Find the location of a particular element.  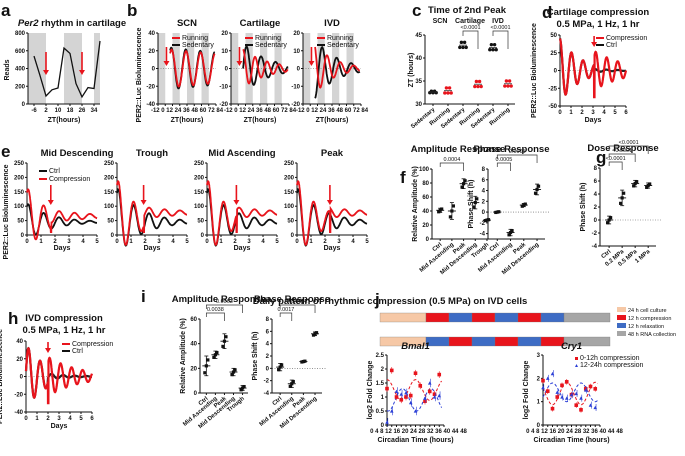

y-tick-label: 1.5 is located at coordinates (380, 384).